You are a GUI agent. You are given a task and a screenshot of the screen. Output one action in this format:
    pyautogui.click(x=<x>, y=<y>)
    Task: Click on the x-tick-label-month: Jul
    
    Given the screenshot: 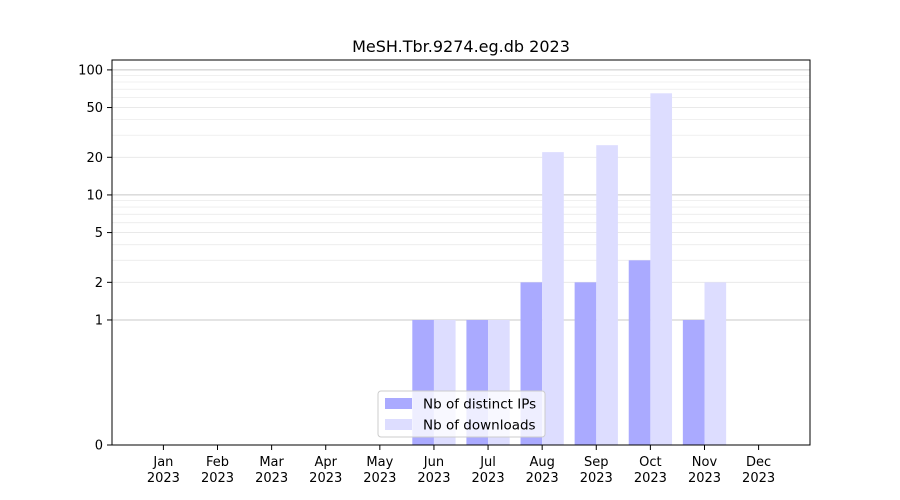 What is the action you would take?
    pyautogui.click(x=487, y=462)
    